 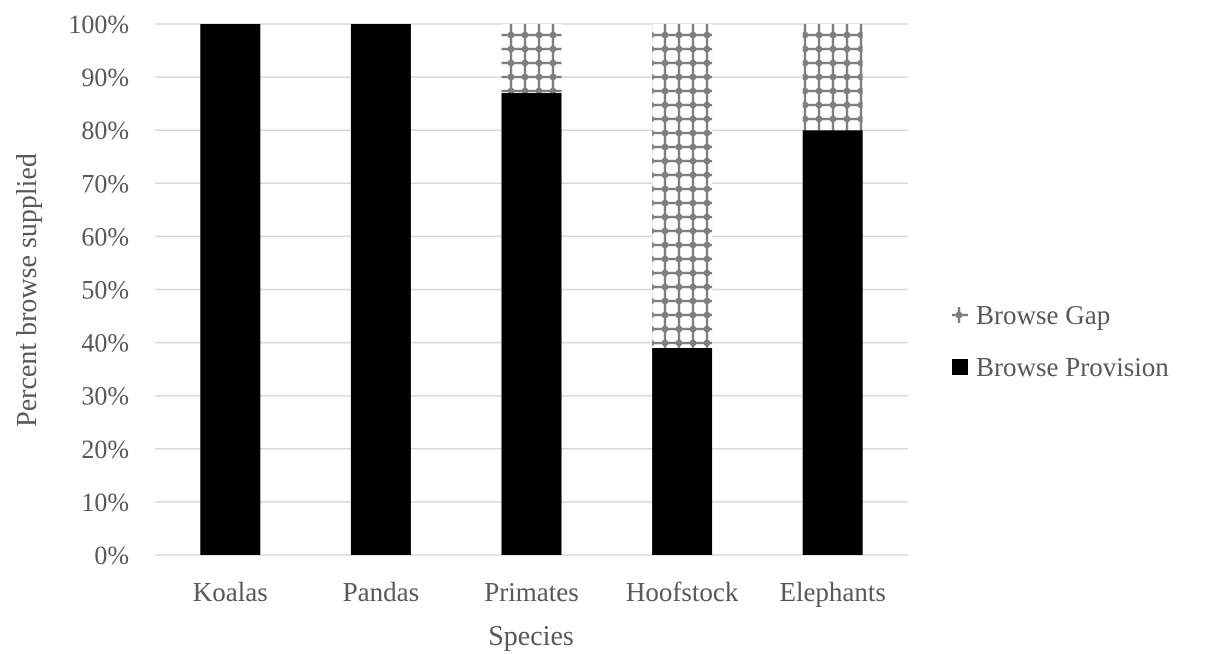 I want to click on y-tick-label: 0%, so click(x=111, y=555).